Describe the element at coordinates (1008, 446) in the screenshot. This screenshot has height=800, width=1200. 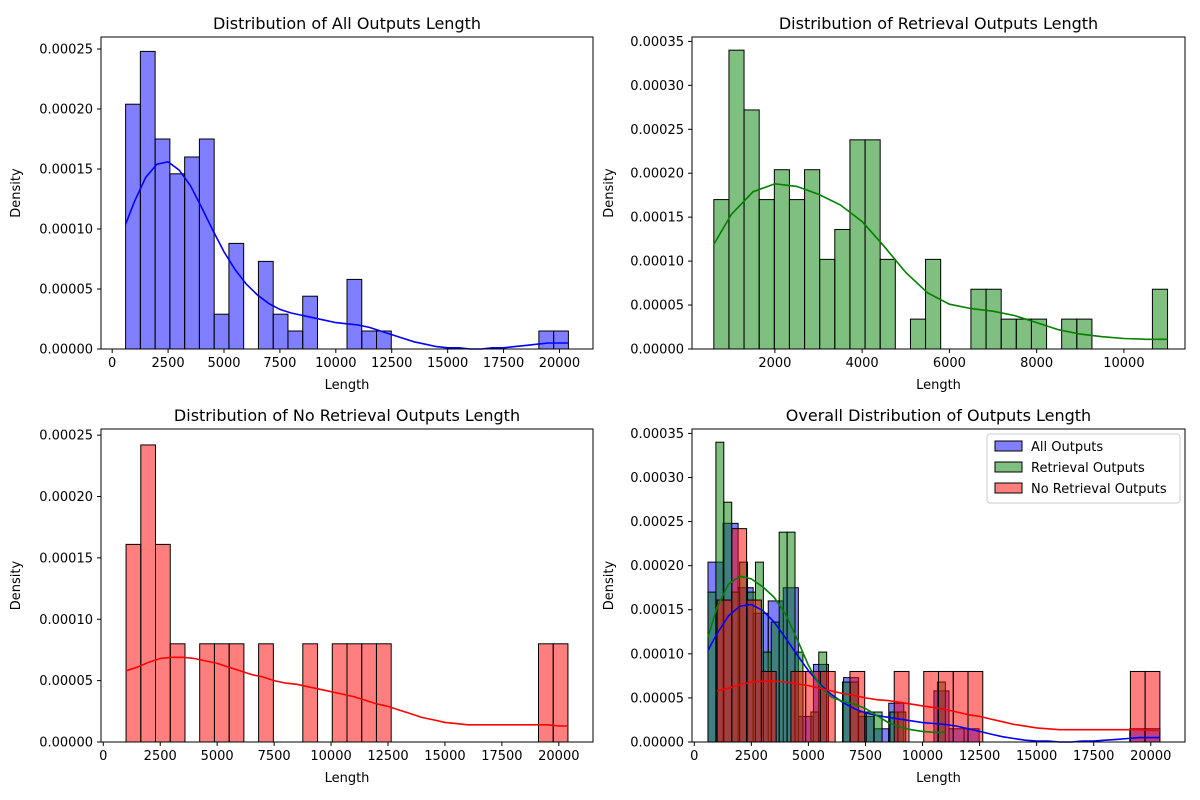
I see `legend-swatch` at that location.